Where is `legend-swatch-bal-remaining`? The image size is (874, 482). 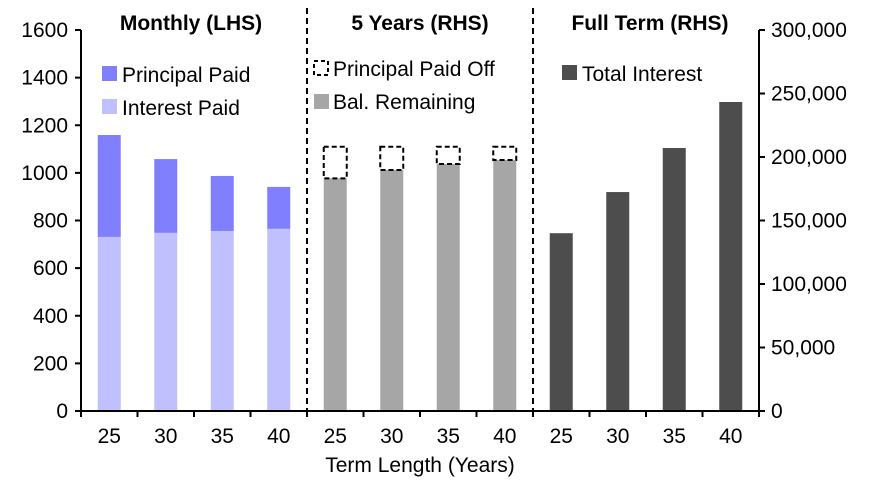
legend-swatch-bal-remaining is located at coordinates (321, 101).